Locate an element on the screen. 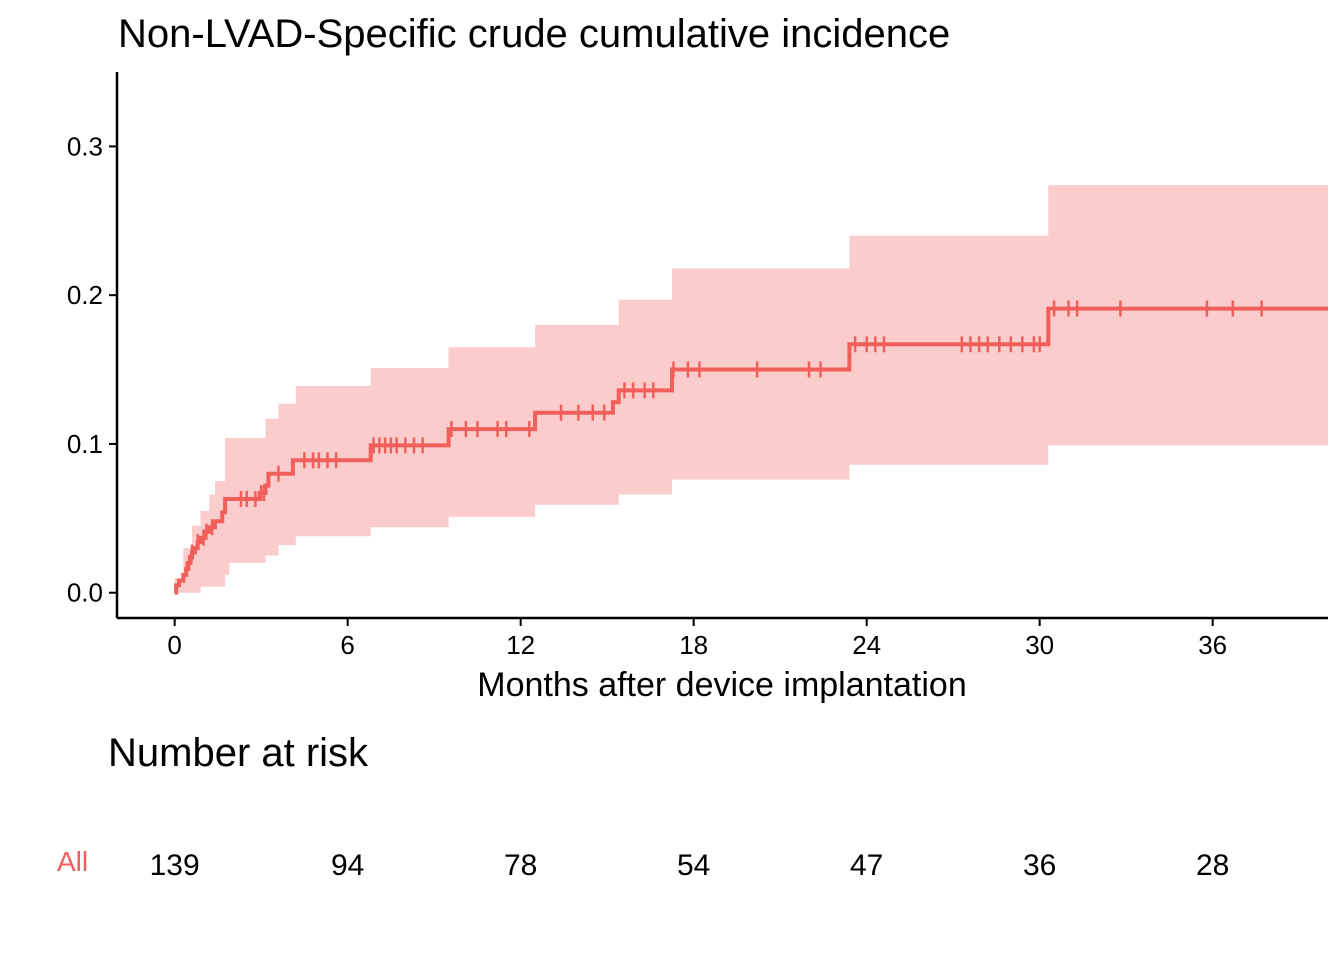 The width and height of the screenshot is (1344, 960). y-tick-label: 0.1 is located at coordinates (85, 444).